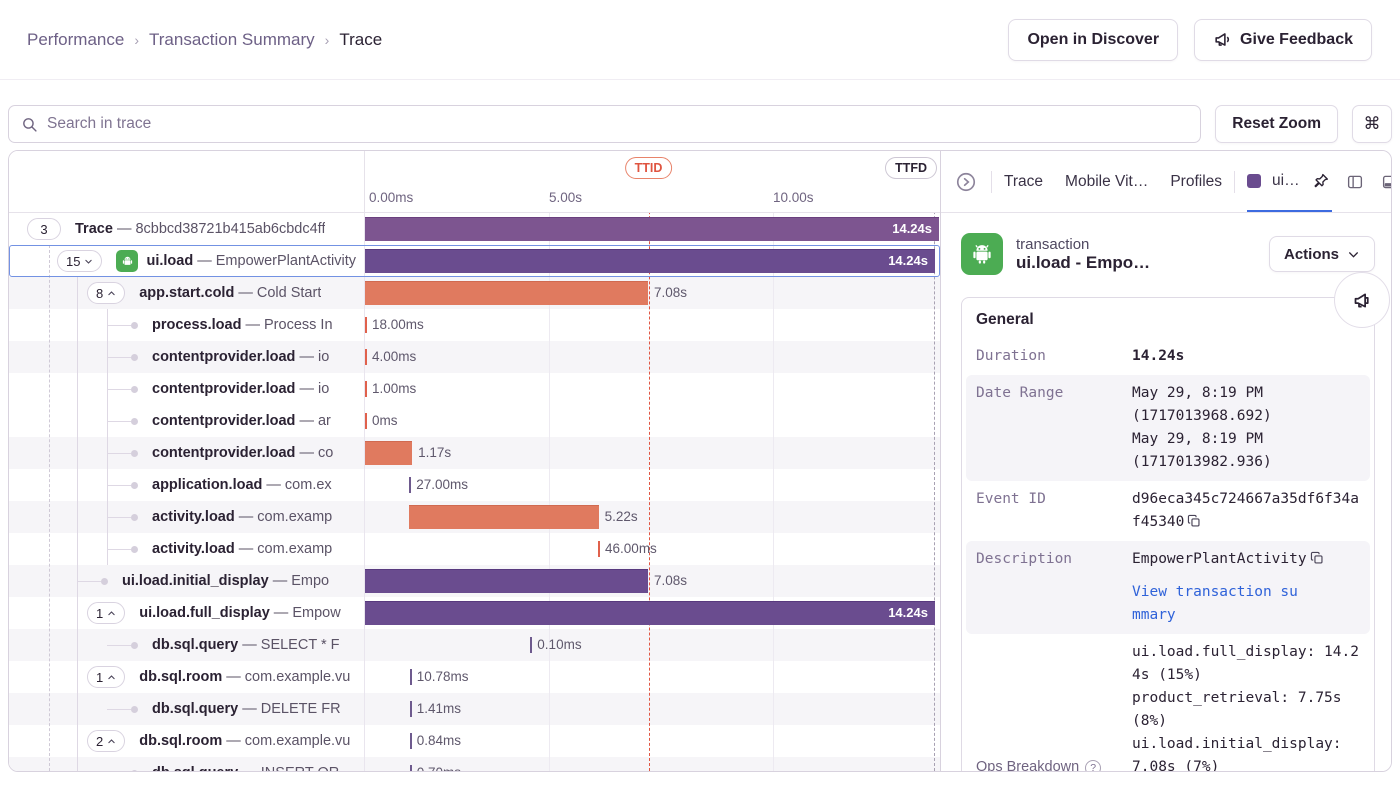  Describe the element at coordinates (474, 677) in the screenshot. I see `trace-row: 1 db.sql.room — com.example.vu 10.78ms` at that location.